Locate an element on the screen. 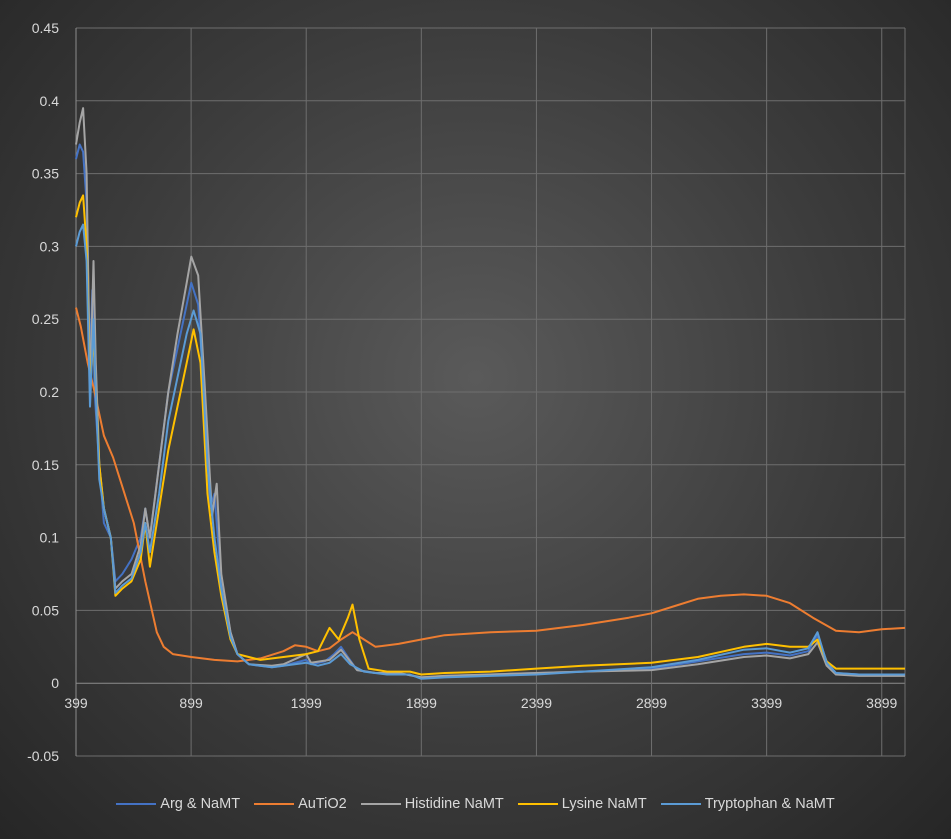  y-tick-label: 0.4 is located at coordinates (50, 101).